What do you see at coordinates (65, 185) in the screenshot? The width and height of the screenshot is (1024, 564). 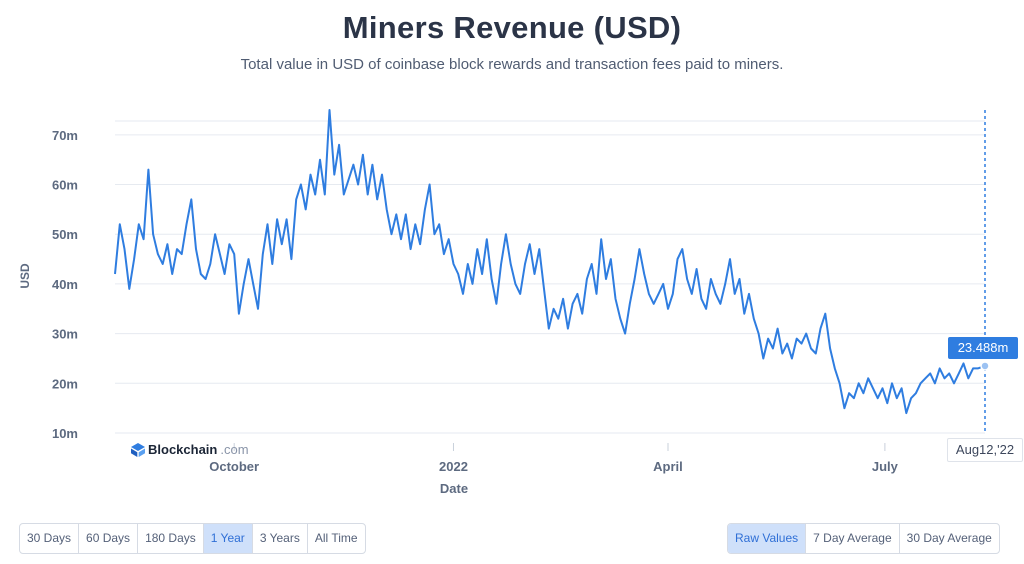 I see `y-tick-label: 60m` at bounding box center [65, 185].